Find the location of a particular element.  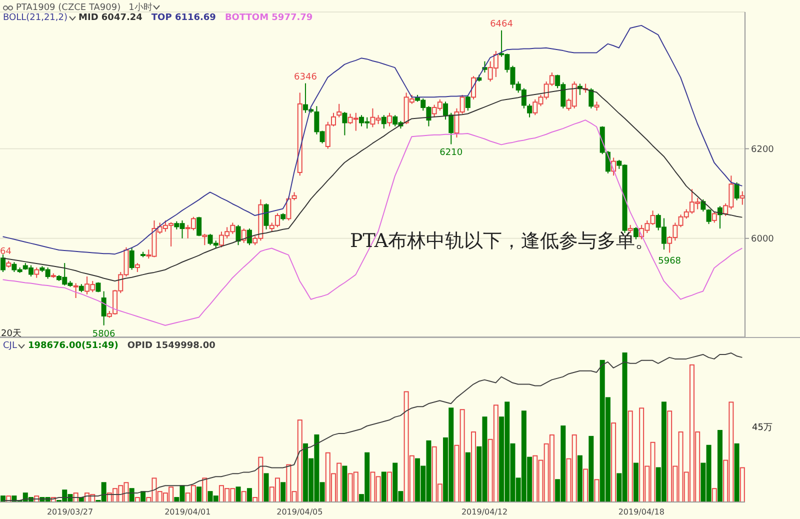

annotation: 20天 is located at coordinates (11, 334).